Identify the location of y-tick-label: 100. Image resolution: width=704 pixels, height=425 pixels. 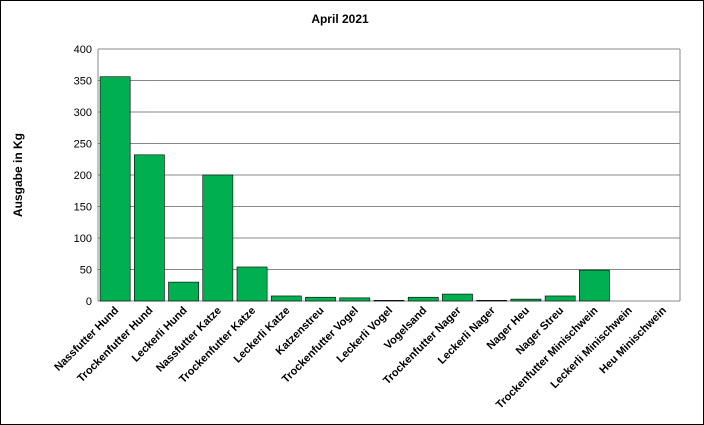
(83, 239).